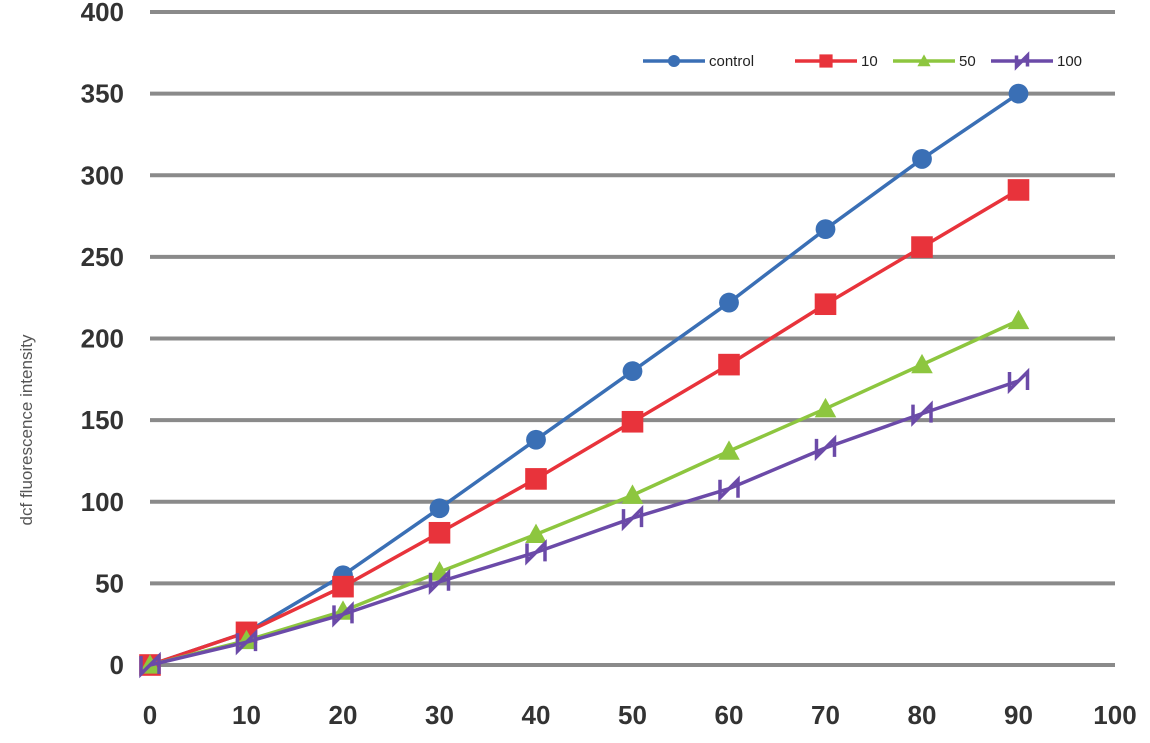 The image size is (1150, 743). What do you see at coordinates (102, 502) in the screenshot?
I see `y-tick-label: 100` at bounding box center [102, 502].